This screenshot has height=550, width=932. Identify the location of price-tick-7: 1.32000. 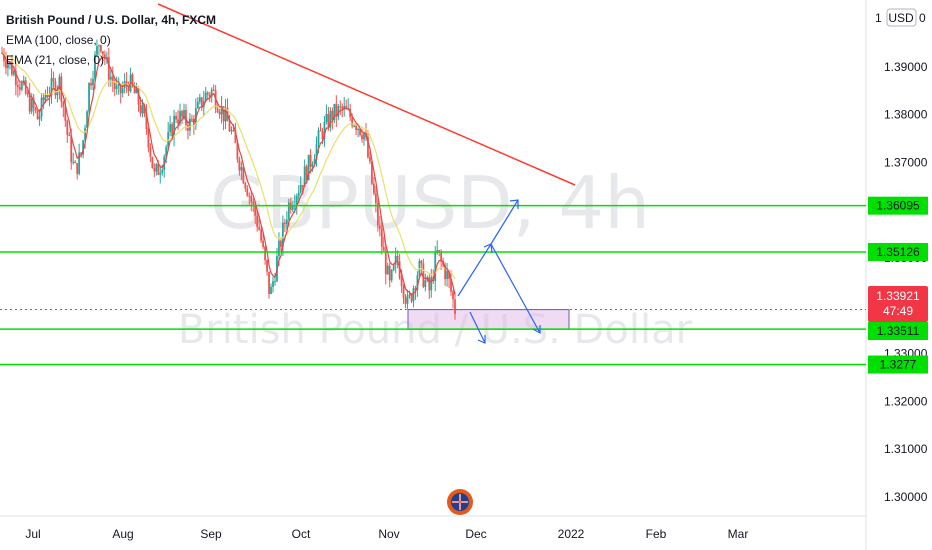
(906, 401).